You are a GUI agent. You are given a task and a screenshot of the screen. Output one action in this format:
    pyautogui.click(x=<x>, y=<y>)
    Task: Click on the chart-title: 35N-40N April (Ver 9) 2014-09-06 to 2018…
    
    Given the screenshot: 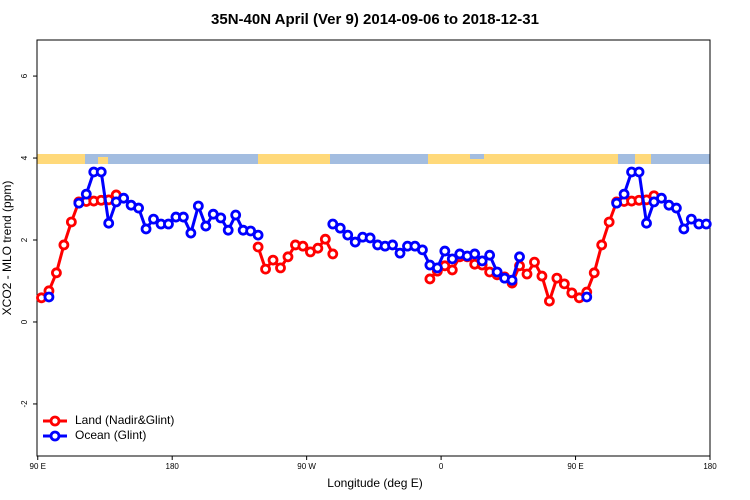 What is the action you would take?
    pyautogui.click(x=375, y=19)
    